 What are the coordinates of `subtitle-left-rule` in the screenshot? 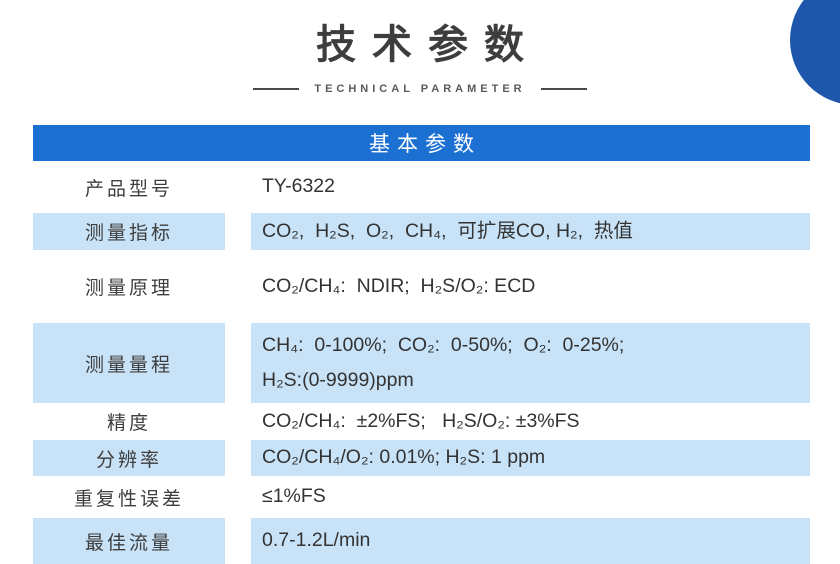 It's located at (276, 89).